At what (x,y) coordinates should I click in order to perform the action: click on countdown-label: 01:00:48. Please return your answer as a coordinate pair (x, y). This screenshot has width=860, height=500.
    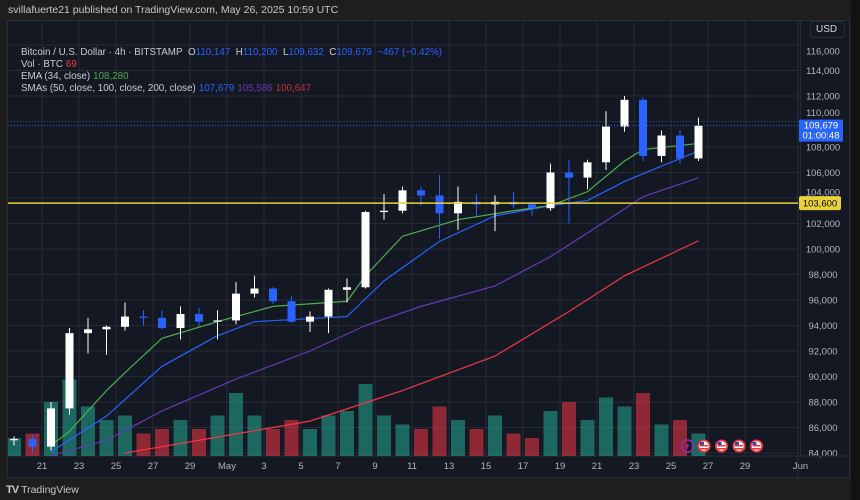
    Looking at the image, I should click on (821, 136).